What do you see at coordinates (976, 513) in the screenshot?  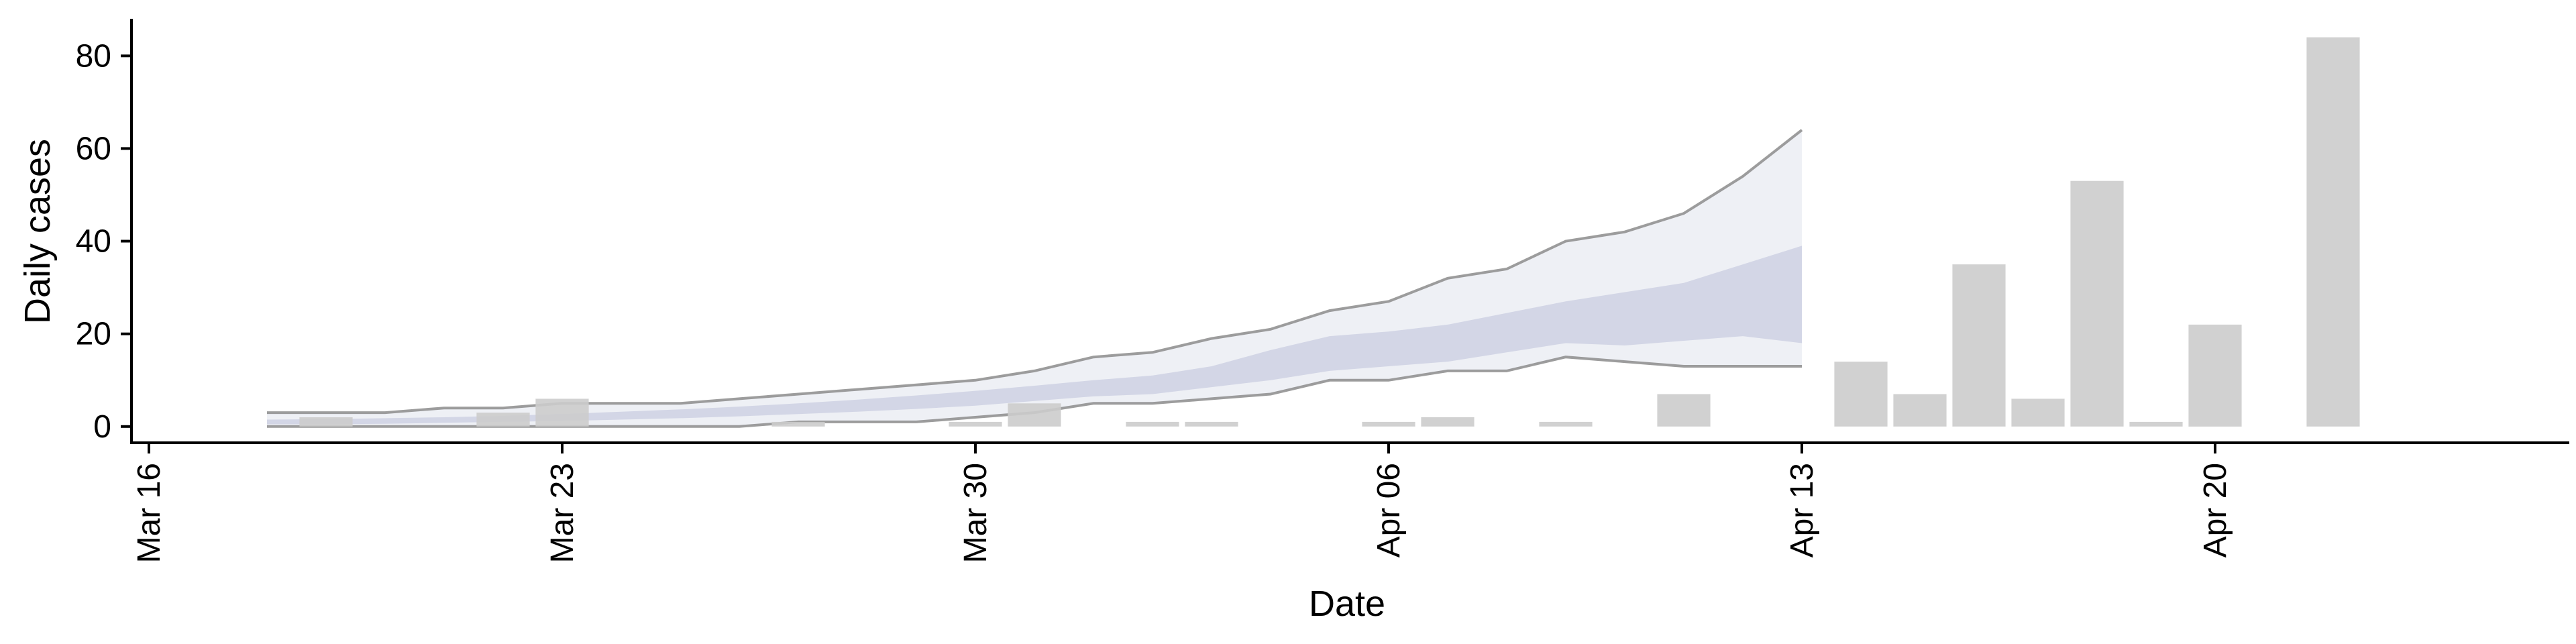 I see `x-tick-label: Mar 30` at bounding box center [976, 513].